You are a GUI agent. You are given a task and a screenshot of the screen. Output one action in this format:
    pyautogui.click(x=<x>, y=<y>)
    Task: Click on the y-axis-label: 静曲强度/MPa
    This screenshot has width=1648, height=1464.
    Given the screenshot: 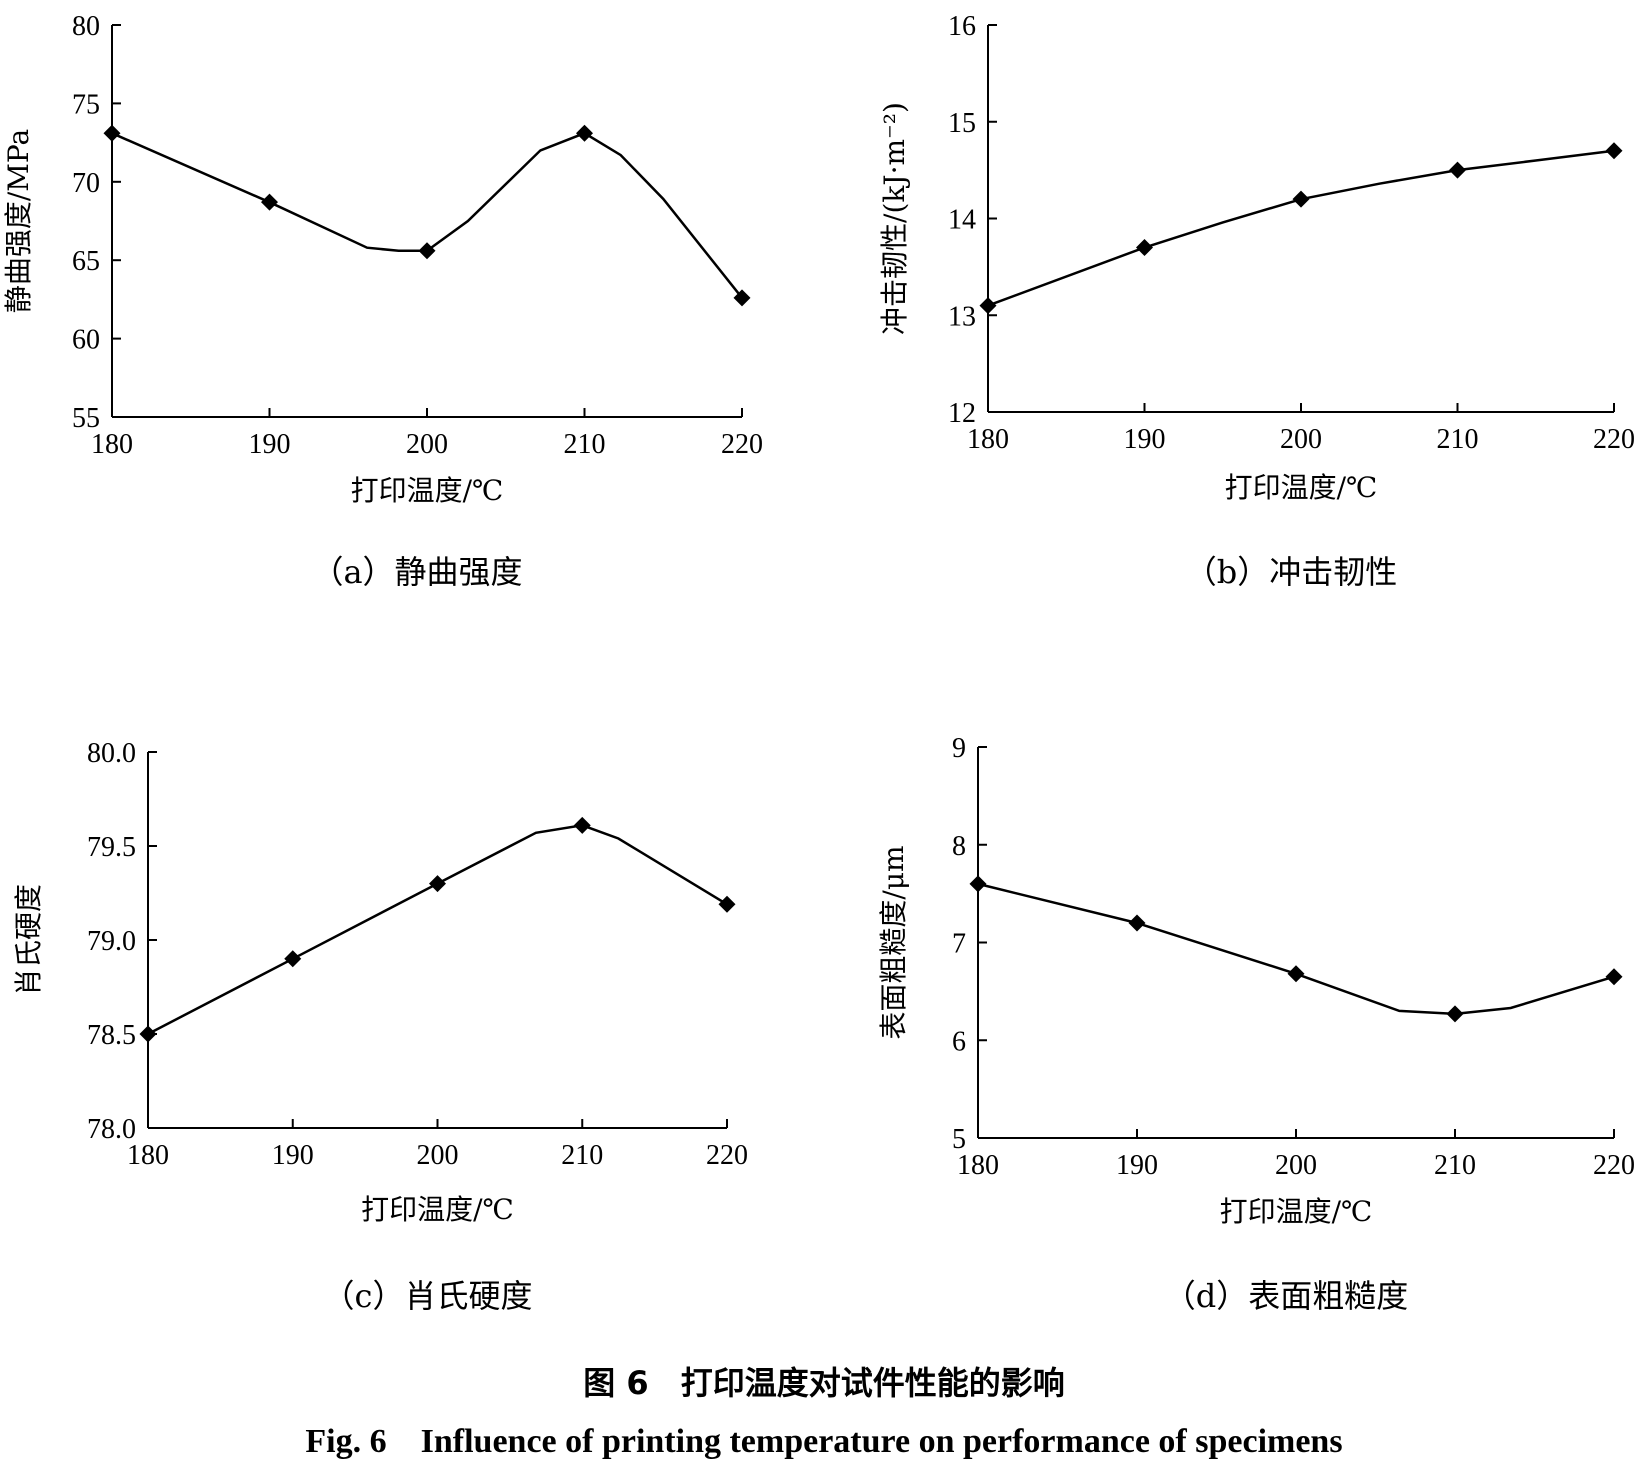 What is the action you would take?
    pyautogui.click(x=18, y=221)
    